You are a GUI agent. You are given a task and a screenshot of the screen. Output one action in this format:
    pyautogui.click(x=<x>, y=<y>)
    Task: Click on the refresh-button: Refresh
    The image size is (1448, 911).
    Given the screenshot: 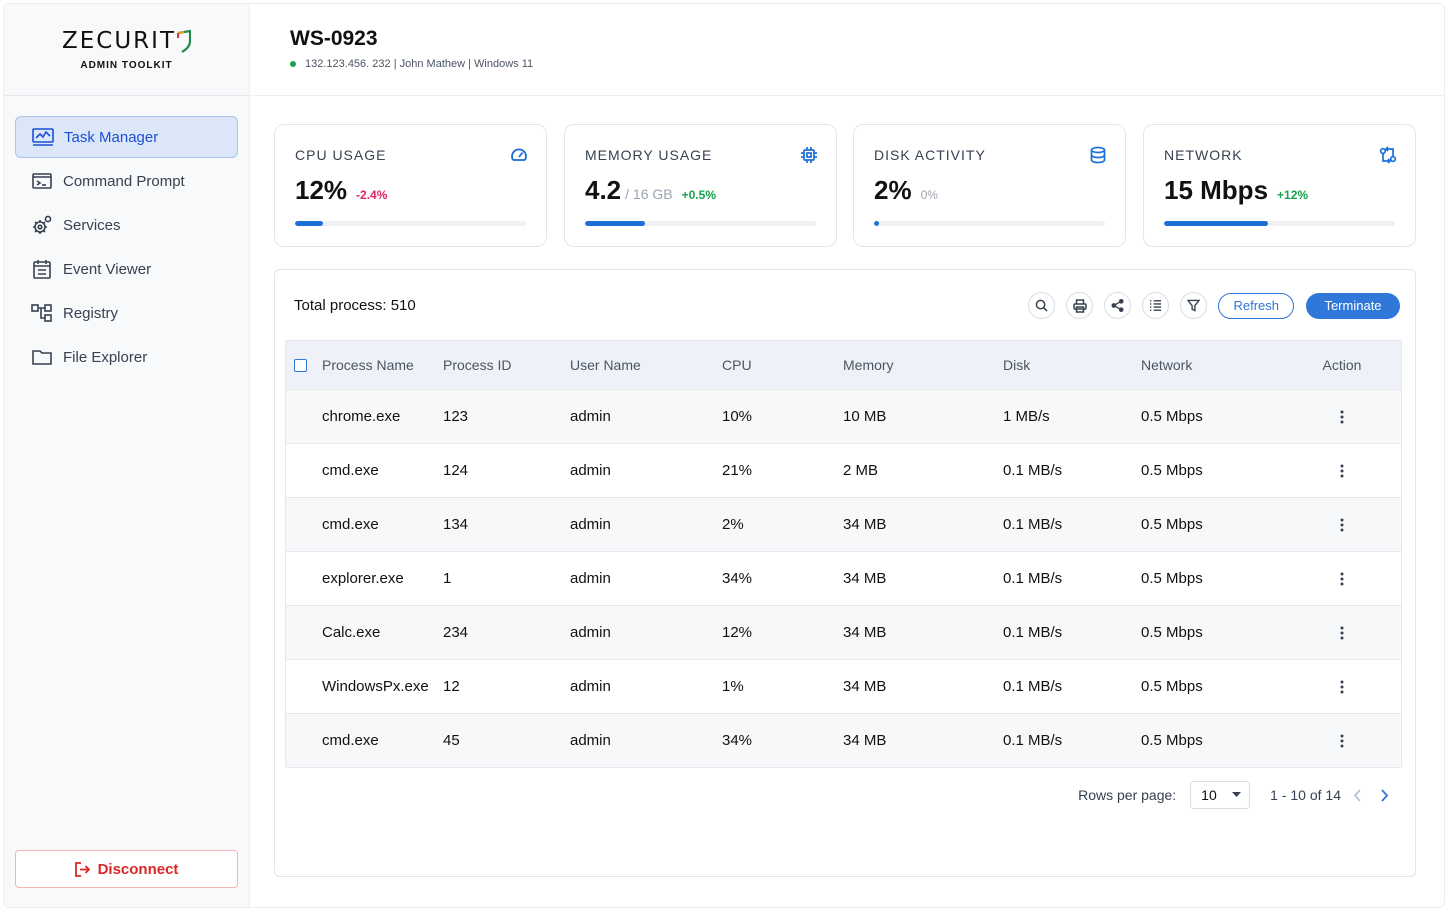 What is the action you would take?
    pyautogui.click(x=1256, y=305)
    